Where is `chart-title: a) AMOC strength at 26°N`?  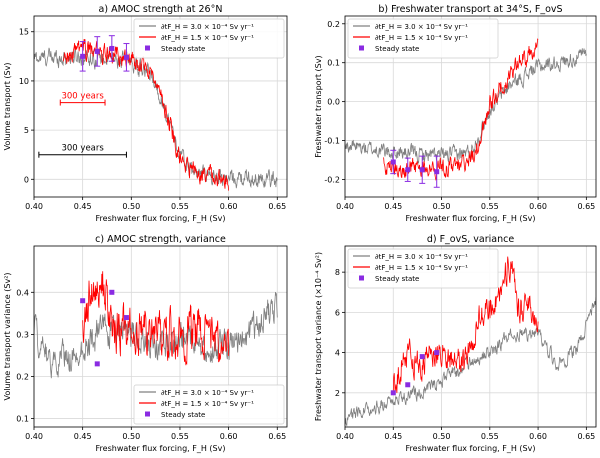 chart-title: a) AMOC strength at 26°N is located at coordinates (161, 9).